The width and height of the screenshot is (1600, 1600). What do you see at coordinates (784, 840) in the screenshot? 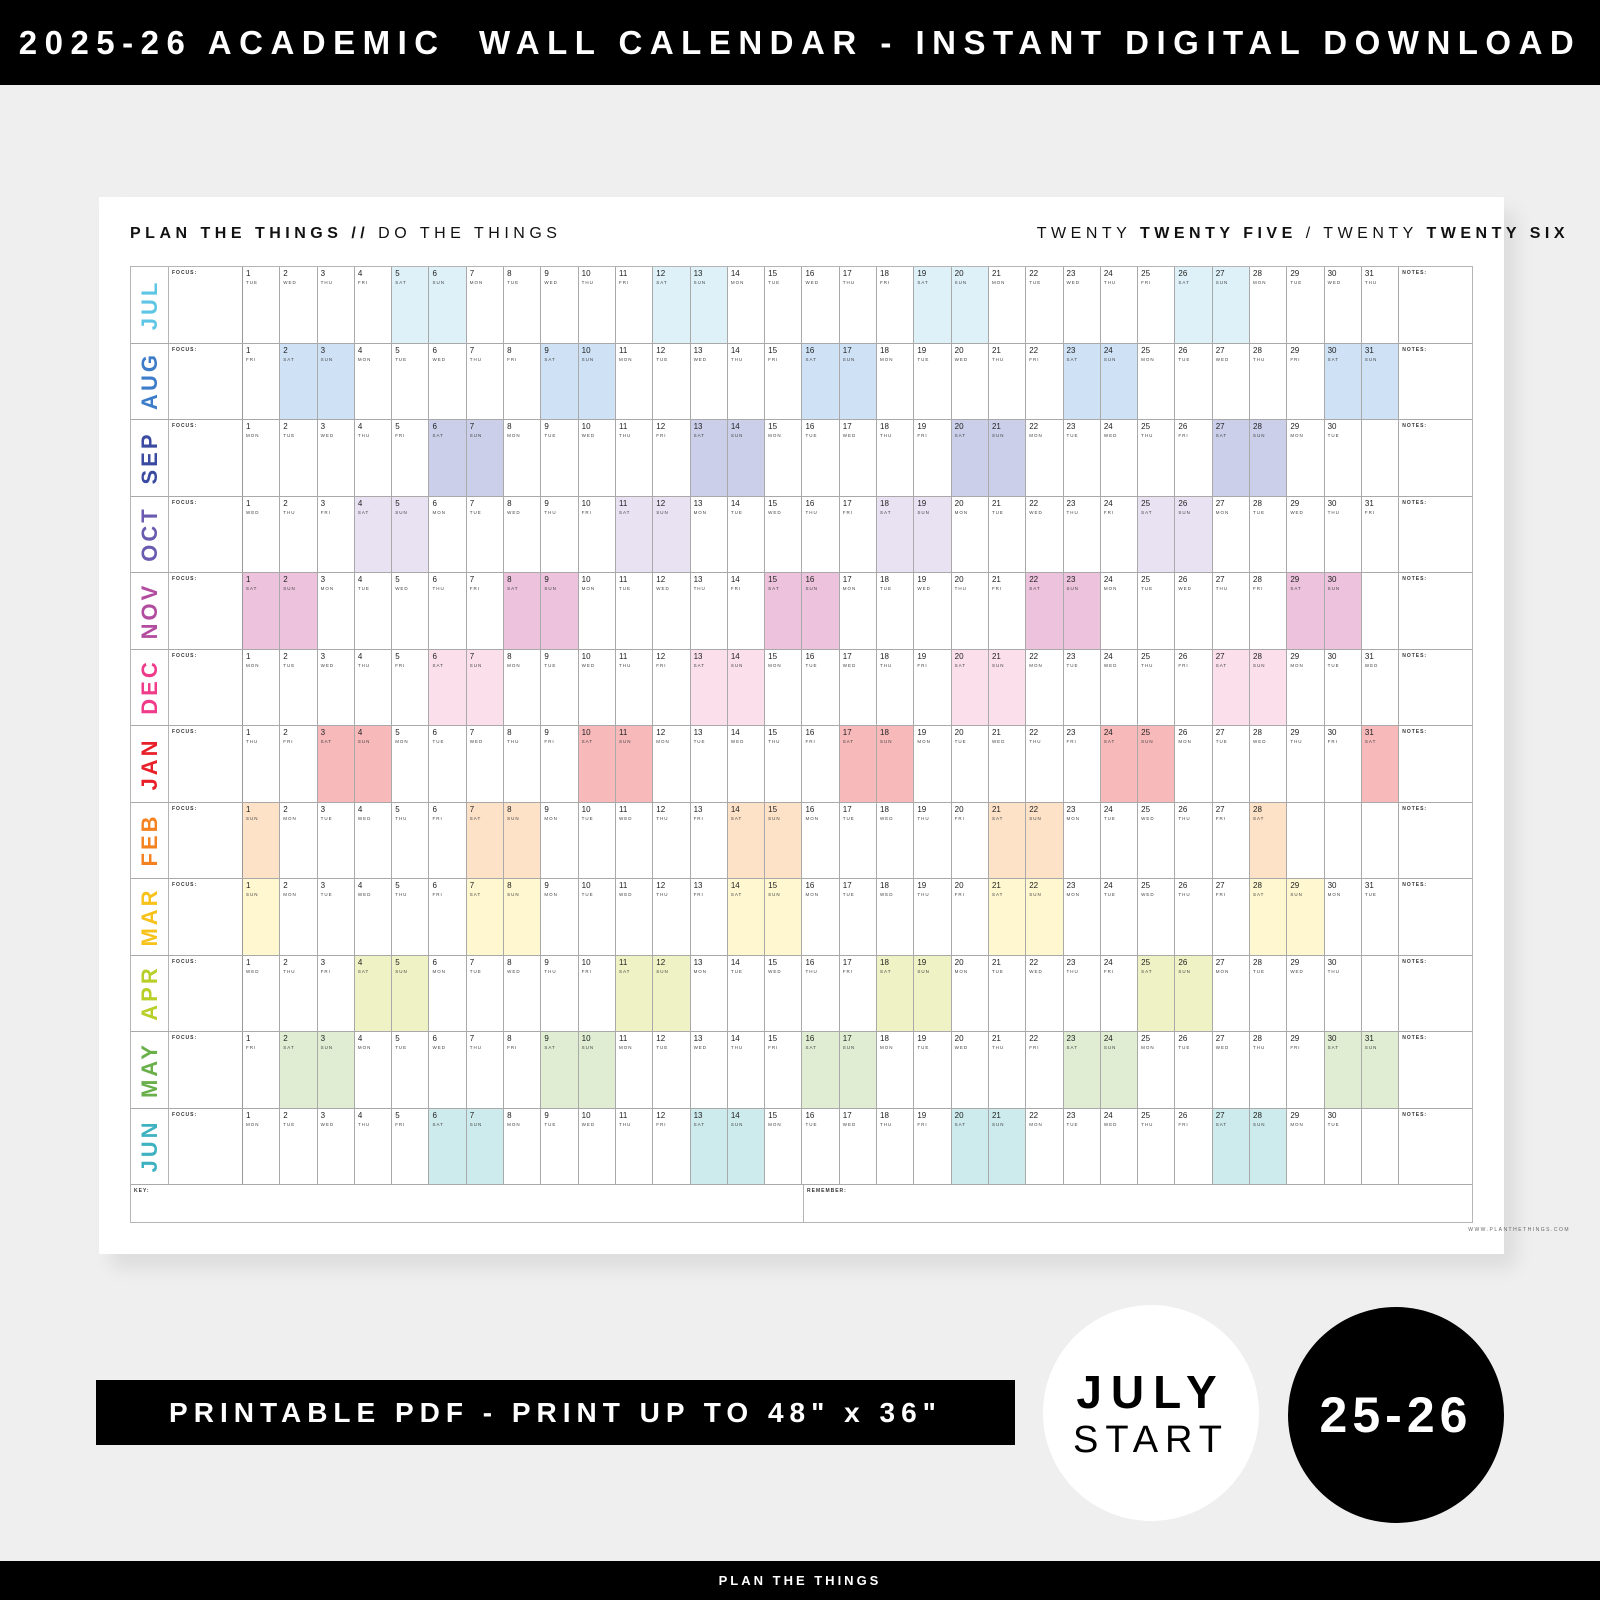
I see `day-cell: 15 SUN` at bounding box center [784, 840].